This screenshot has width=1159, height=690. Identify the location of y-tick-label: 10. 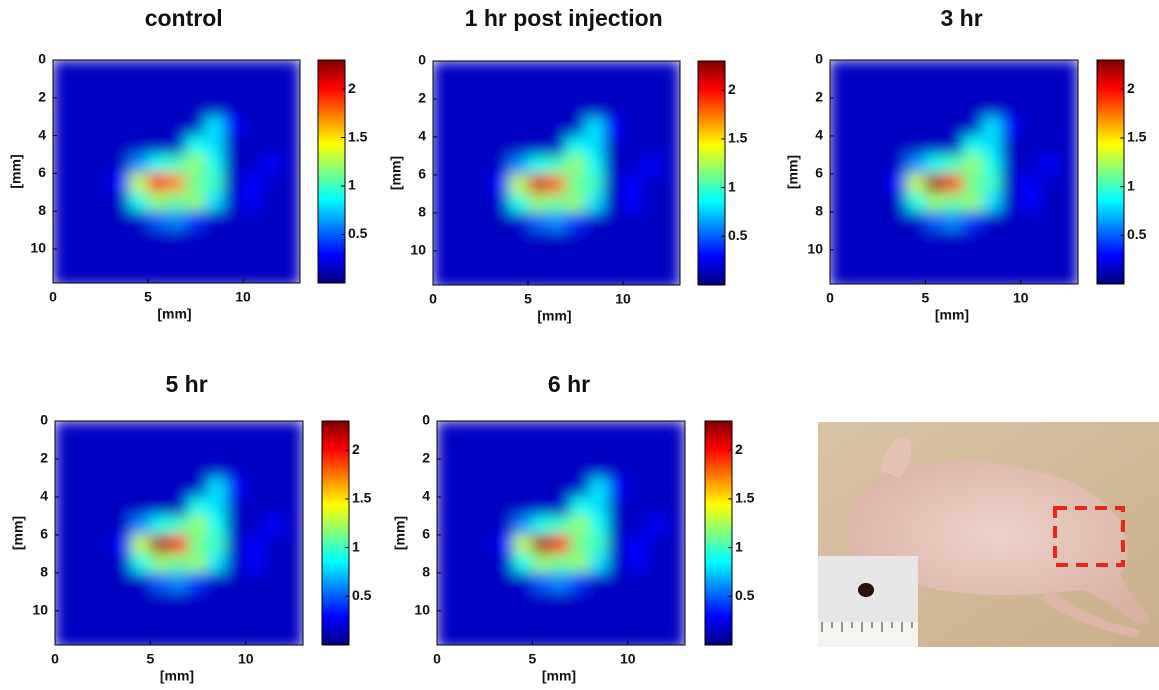
(38, 248).